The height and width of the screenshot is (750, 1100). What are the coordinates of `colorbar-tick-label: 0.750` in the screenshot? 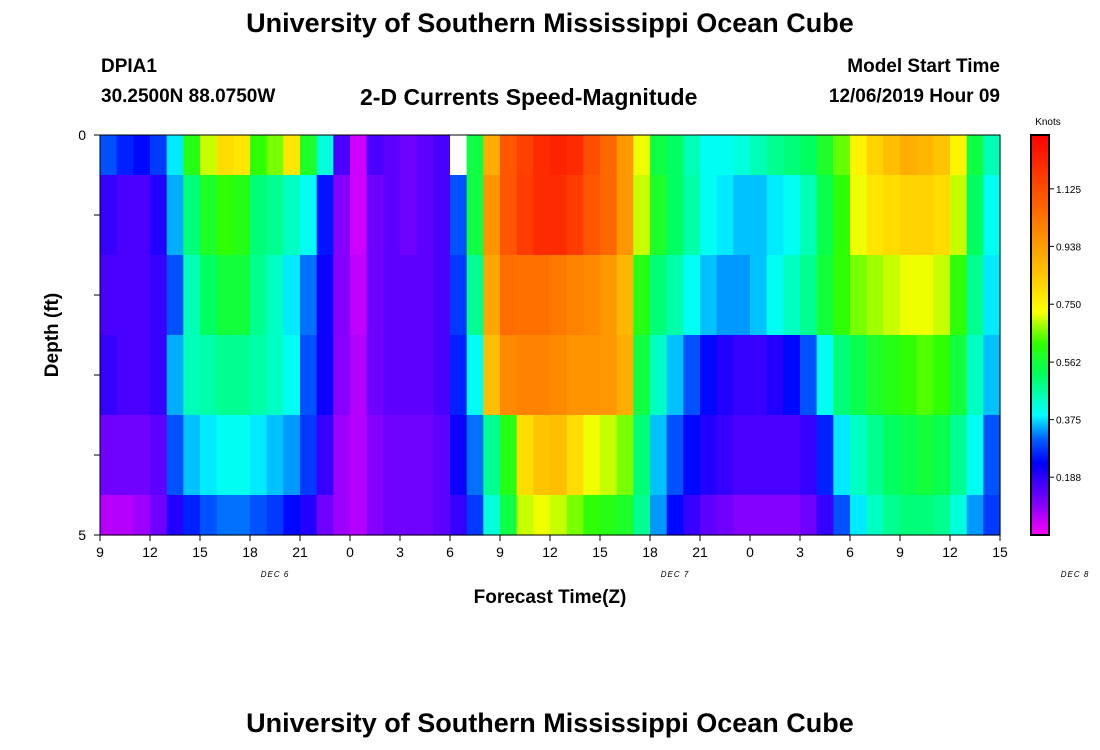 It's located at (1068, 305).